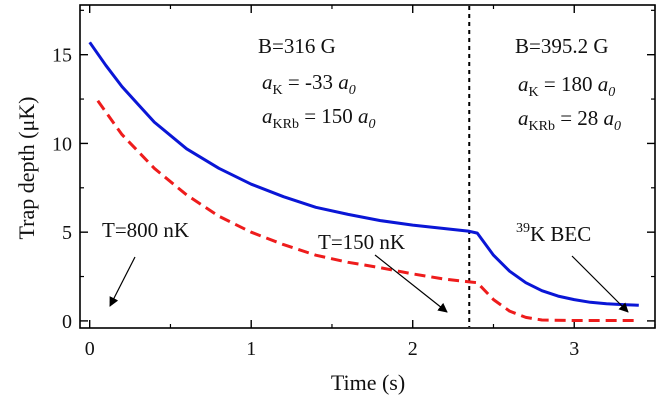  Describe the element at coordinates (286, 124) in the screenshot. I see `left-akrb-subscript: KRb` at that location.